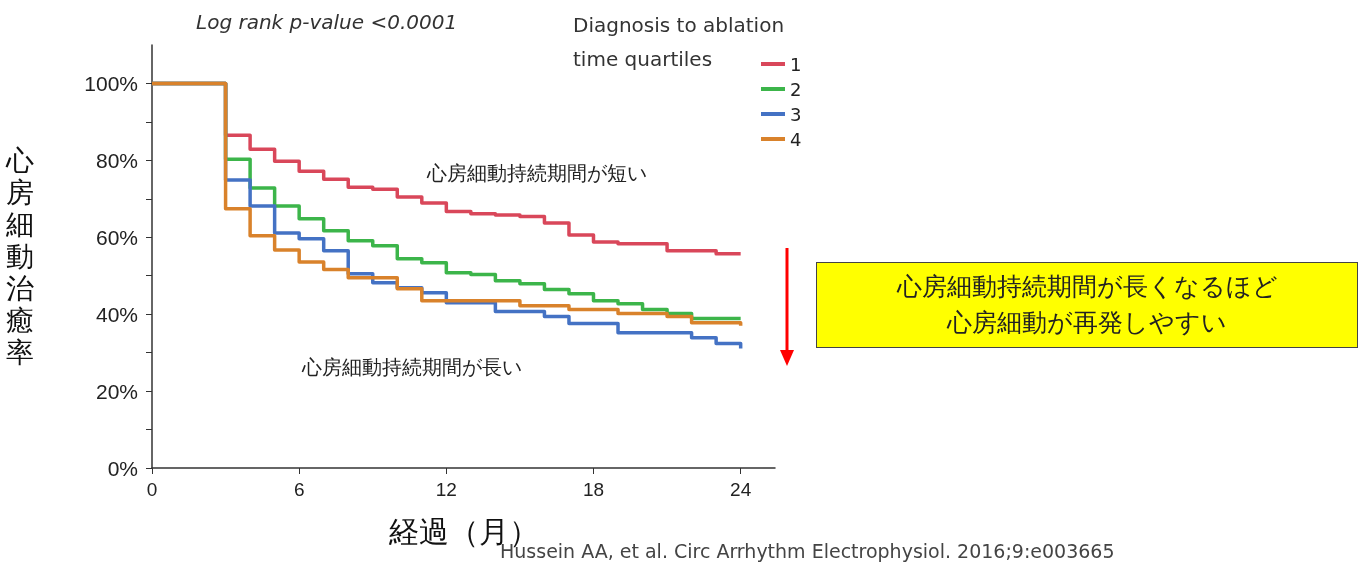  I want to click on legend-label: 4, so click(796, 139).